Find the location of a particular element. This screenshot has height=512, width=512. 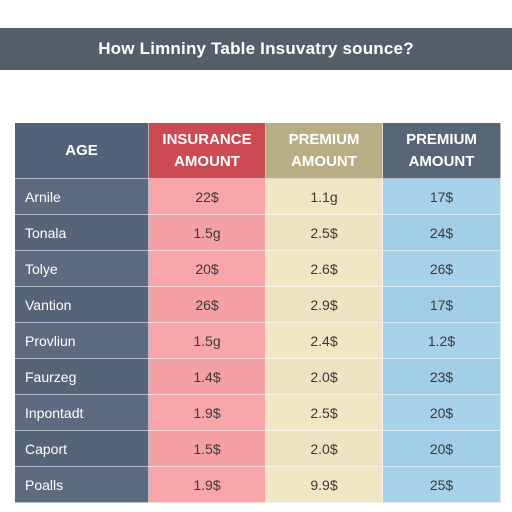

table-row: Faurzeg 1.4$ 2.0$ 23$ is located at coordinates (257, 376).